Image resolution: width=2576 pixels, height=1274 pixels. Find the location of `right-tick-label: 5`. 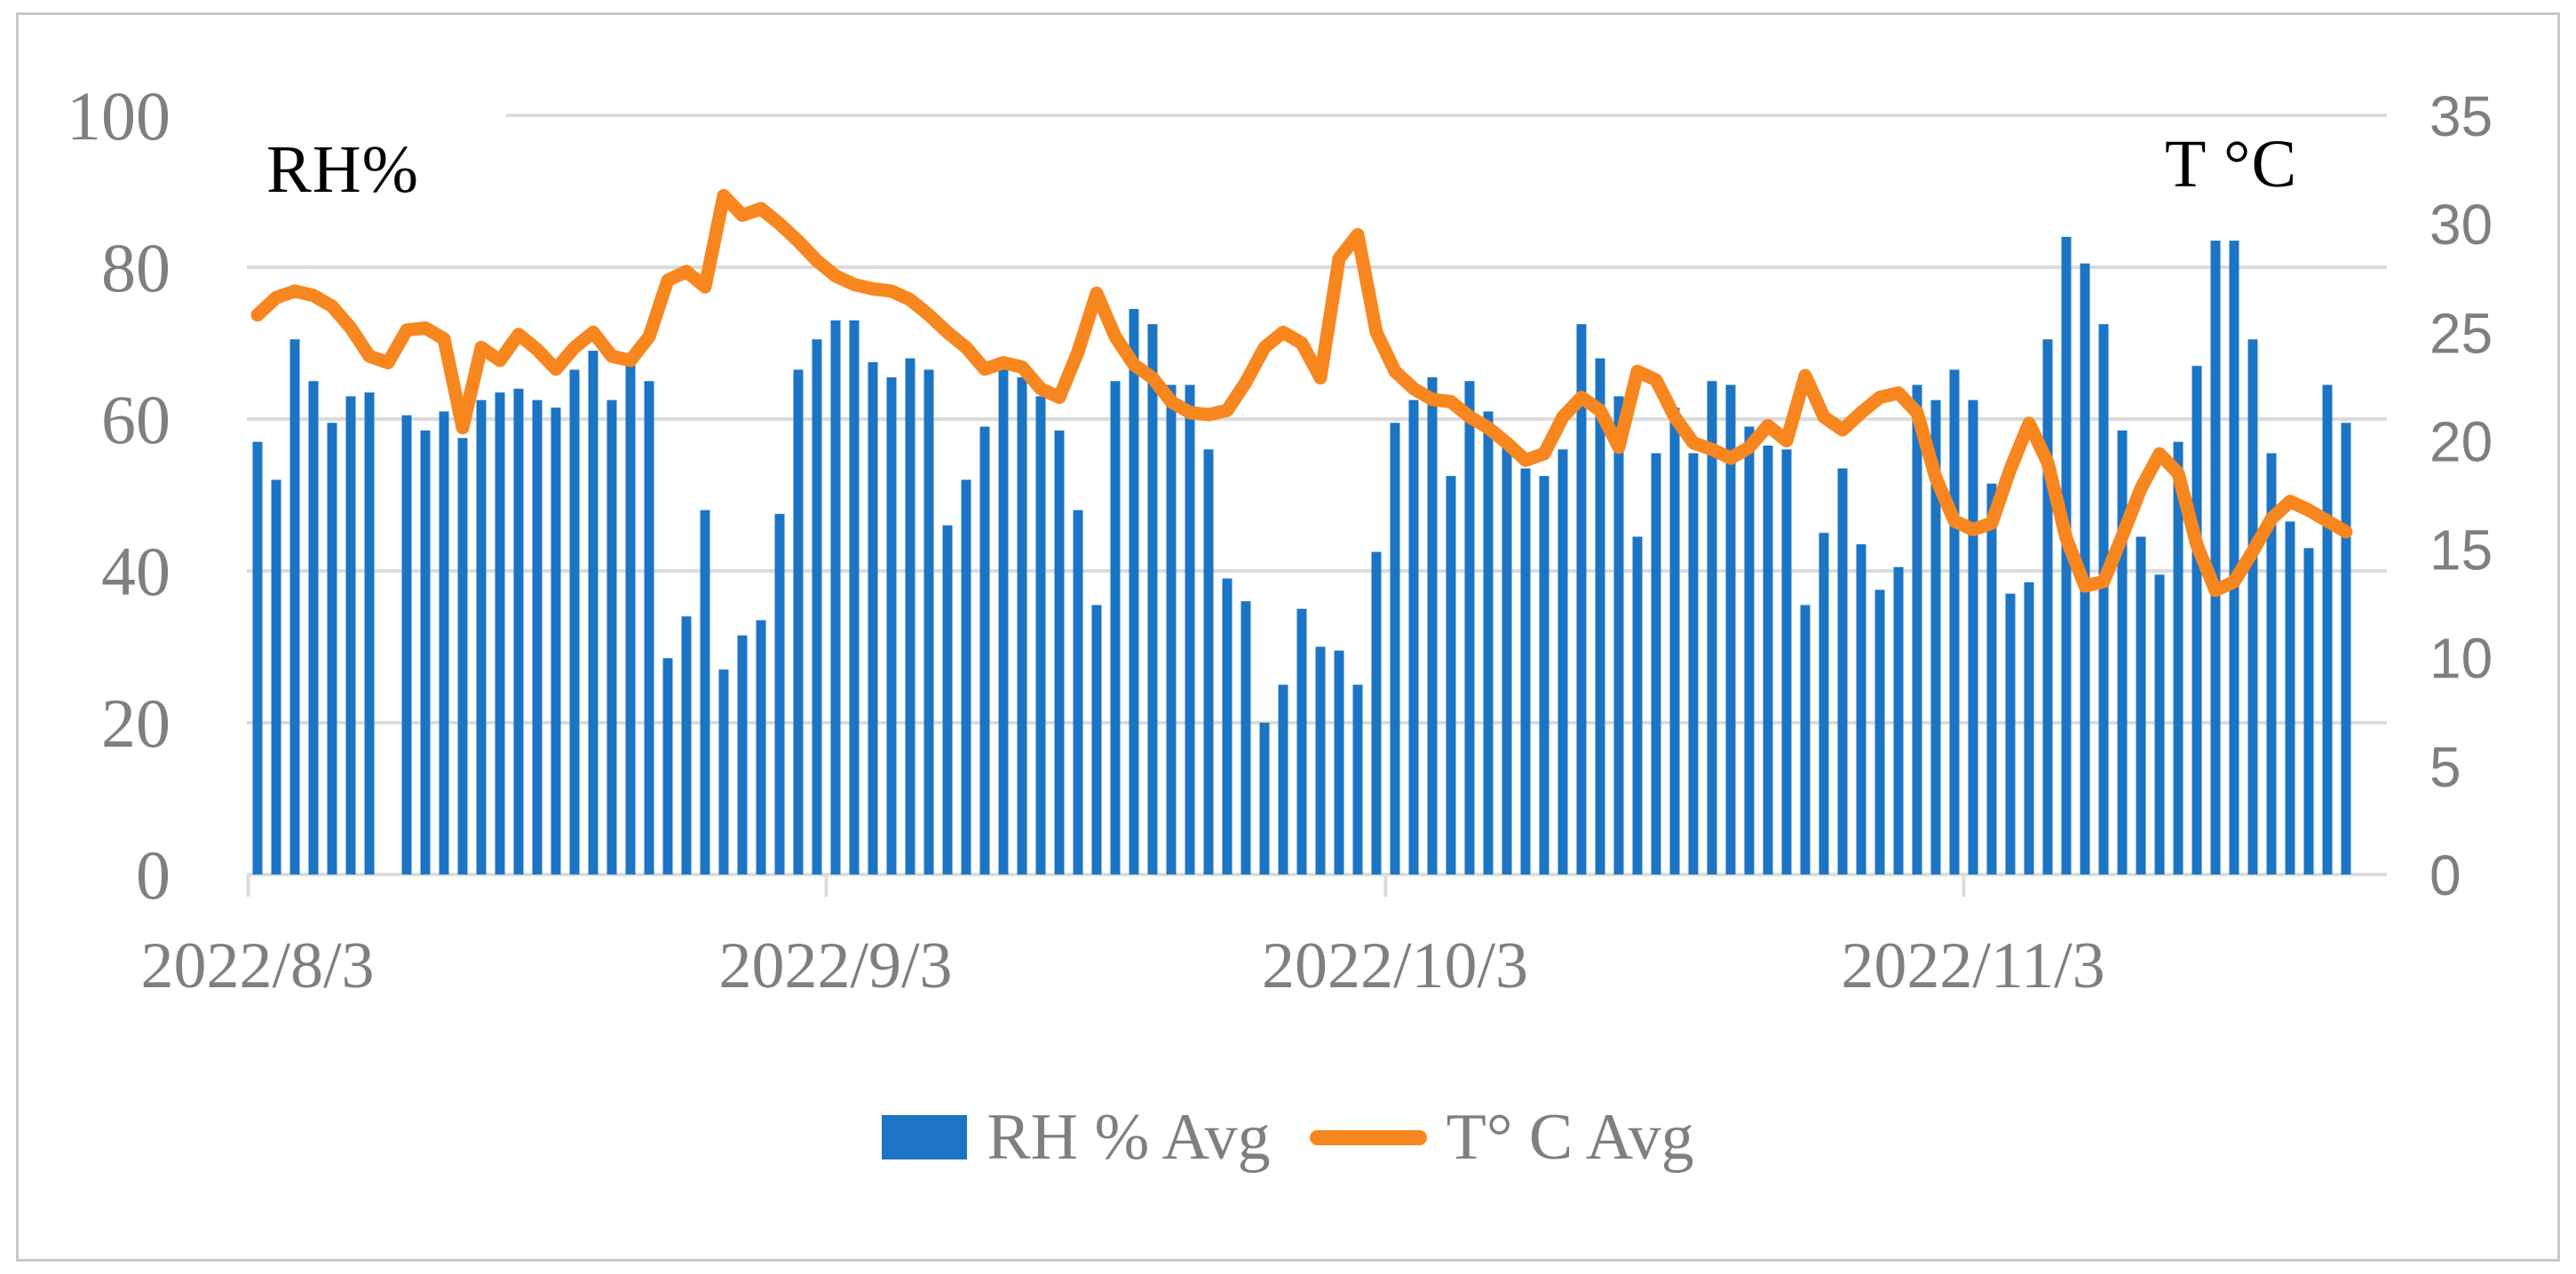

right-tick-label: 5 is located at coordinates (2445, 767).